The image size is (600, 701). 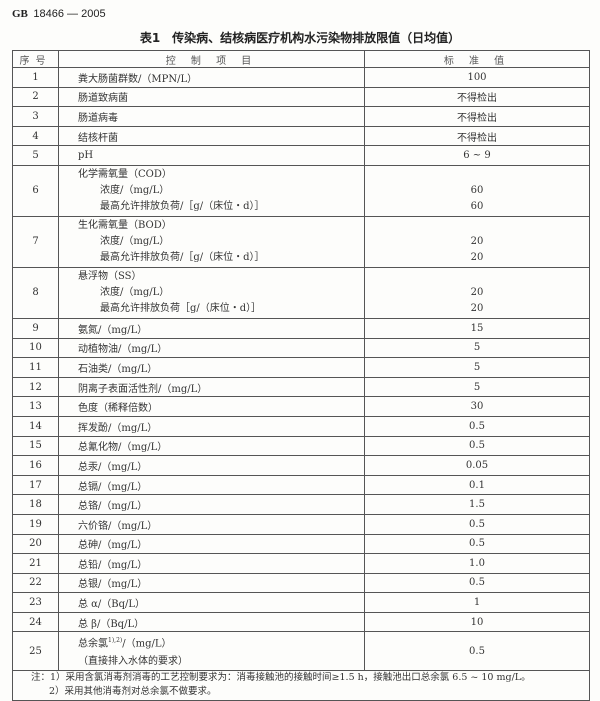 I want to click on row-number: 1, so click(x=35, y=77).